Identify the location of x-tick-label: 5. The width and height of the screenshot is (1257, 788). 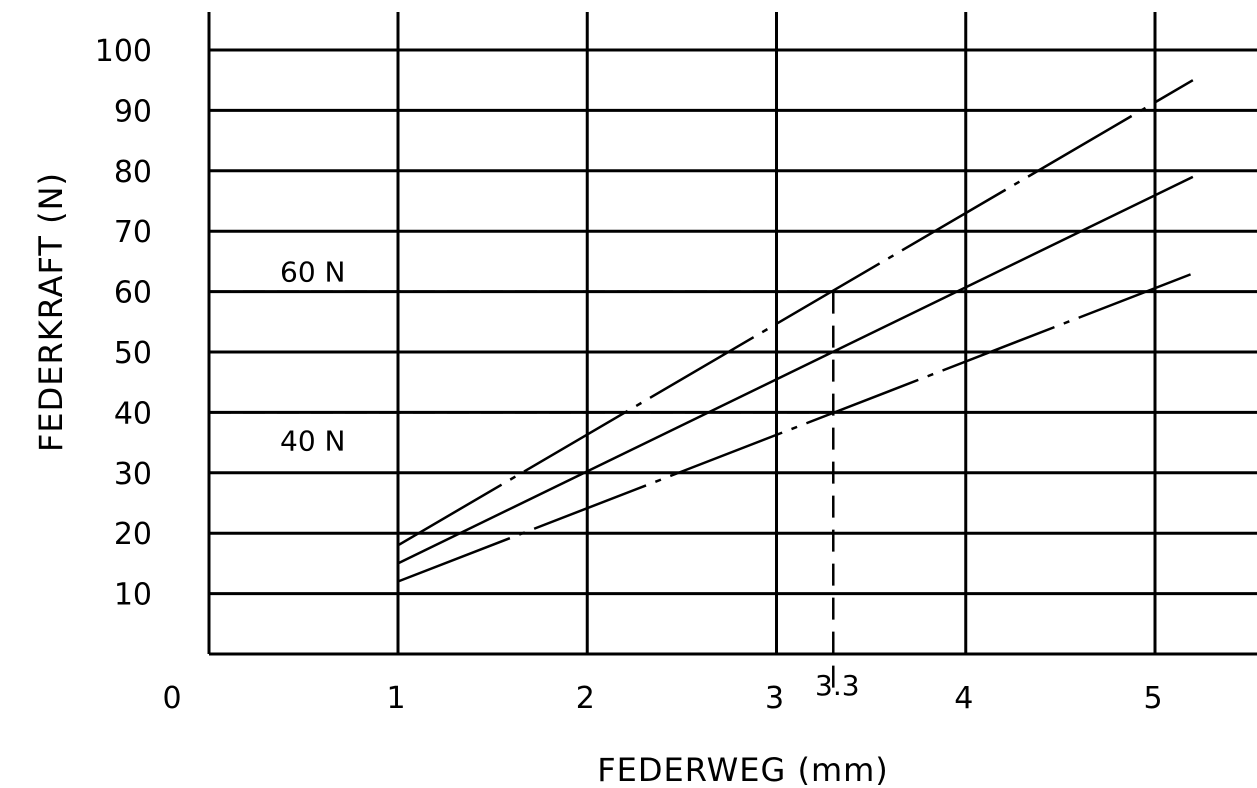
(1152, 698).